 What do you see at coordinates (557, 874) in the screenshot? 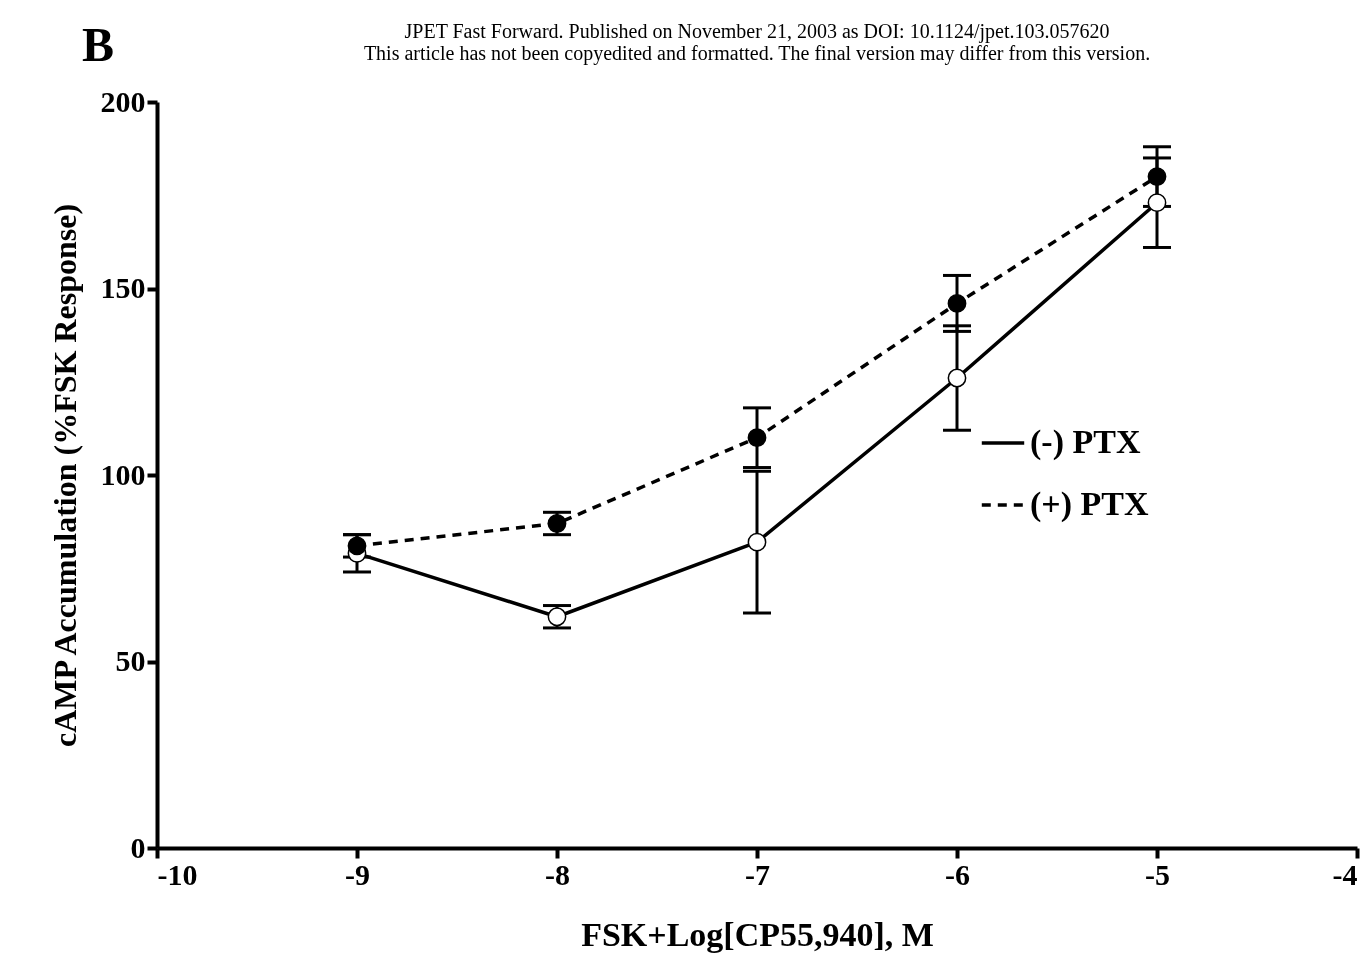
I see `x-tick-label: -8` at bounding box center [557, 874].